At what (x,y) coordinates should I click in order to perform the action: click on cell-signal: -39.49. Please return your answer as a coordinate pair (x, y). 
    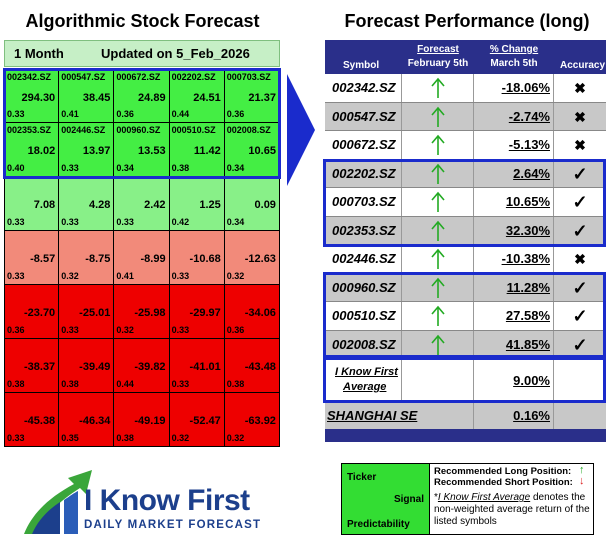
    Looking at the image, I should click on (95, 367).